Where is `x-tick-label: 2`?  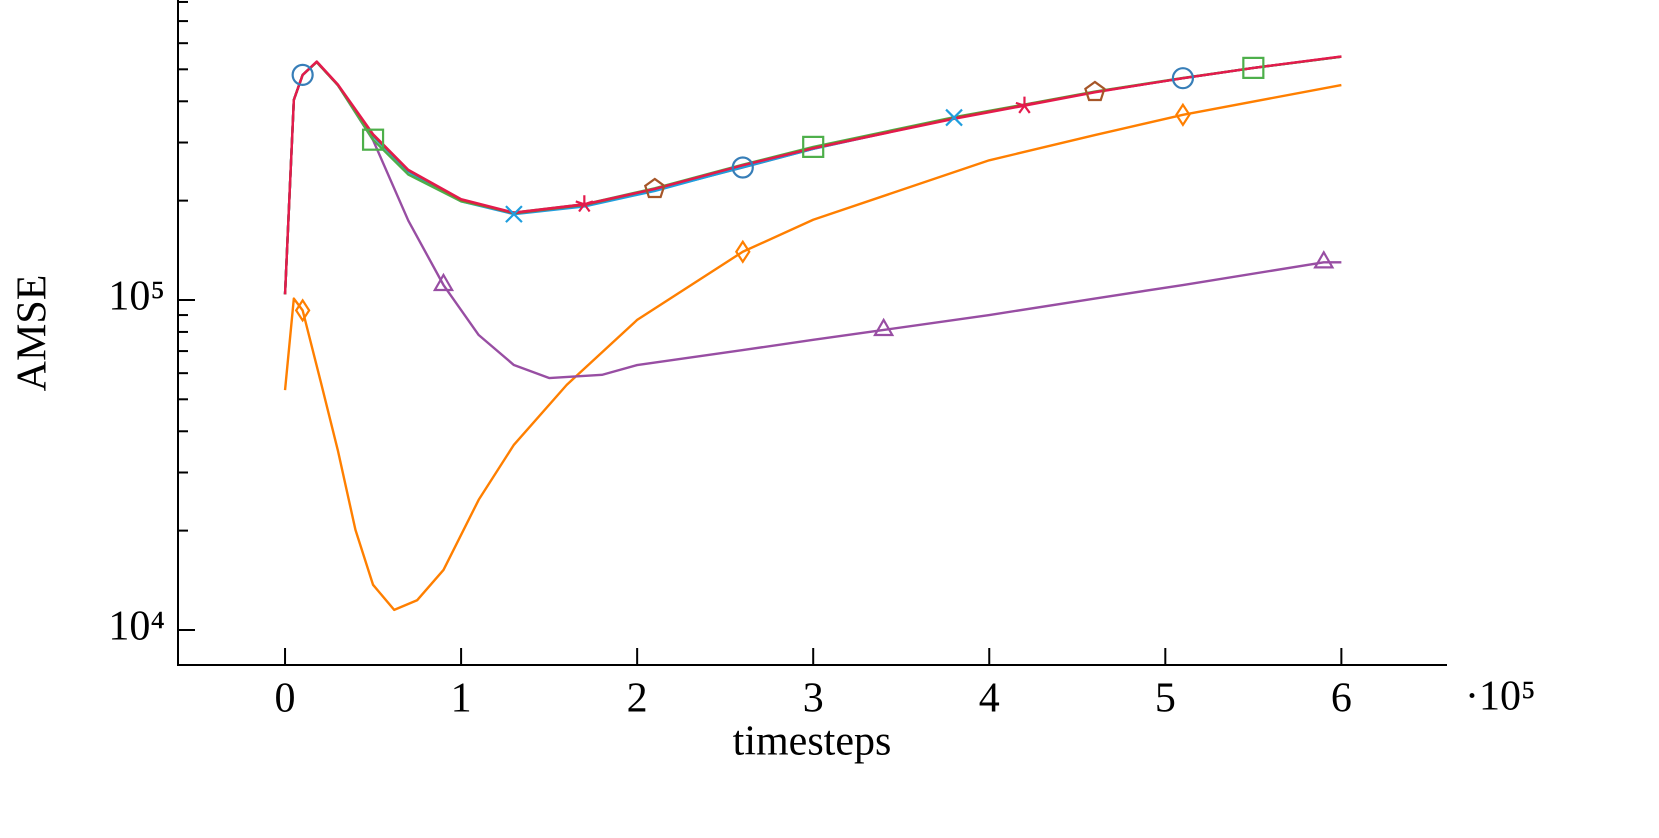
x-tick-label: 2 is located at coordinates (637, 699).